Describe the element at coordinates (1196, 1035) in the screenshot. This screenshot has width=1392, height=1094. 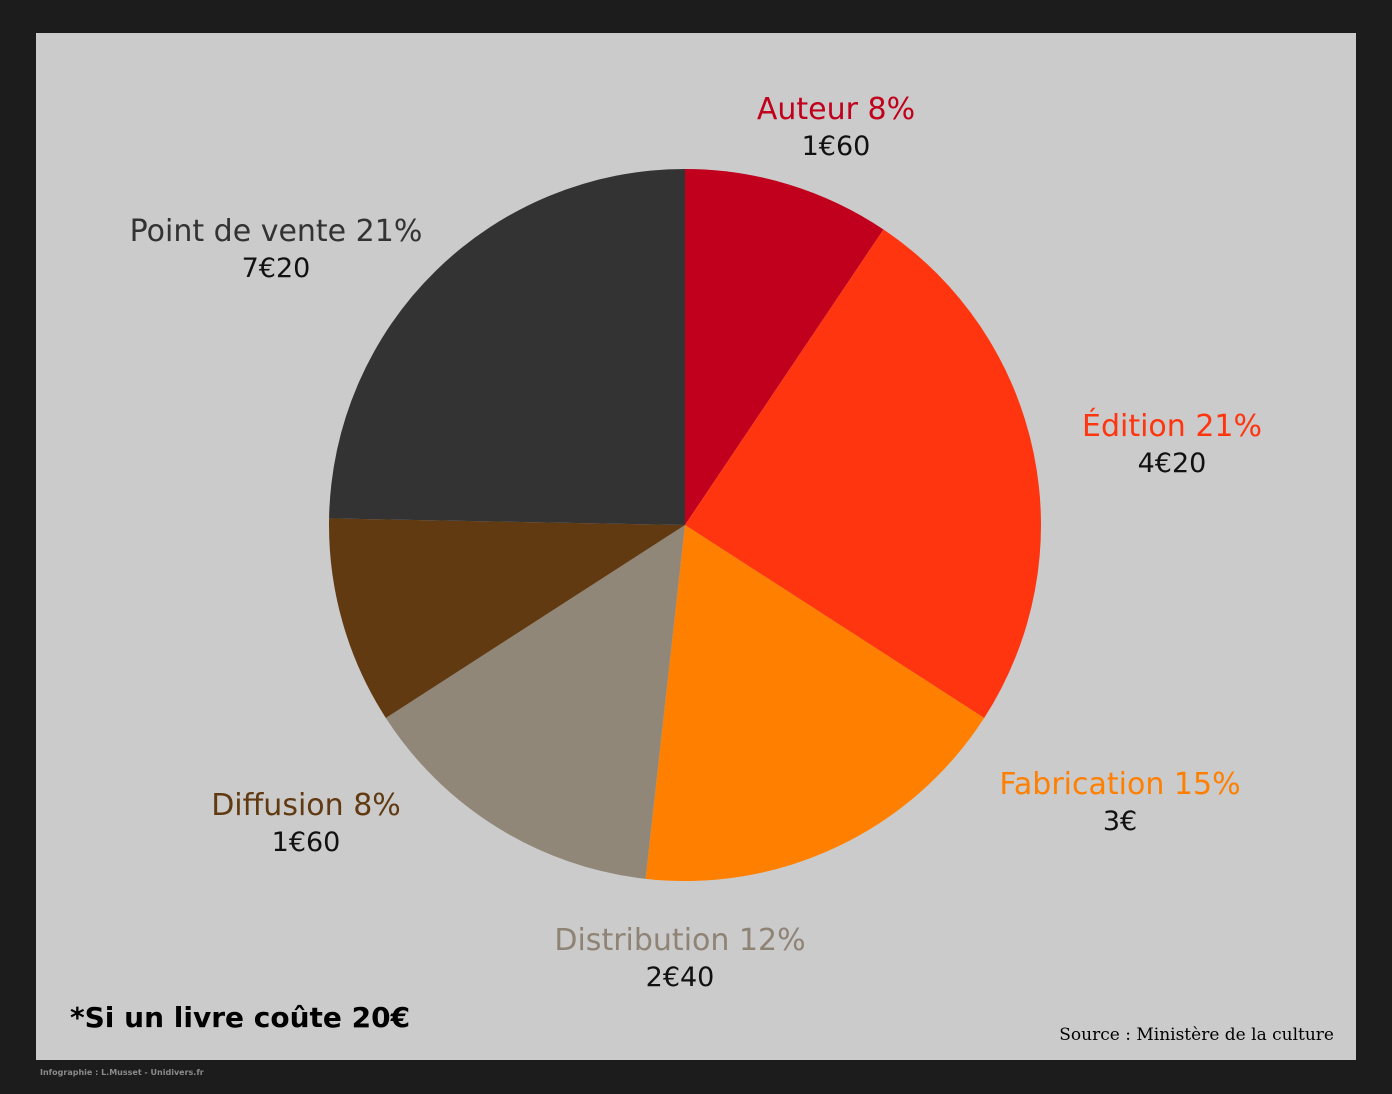
I see `source-note: Source : Ministère de la culture` at that location.